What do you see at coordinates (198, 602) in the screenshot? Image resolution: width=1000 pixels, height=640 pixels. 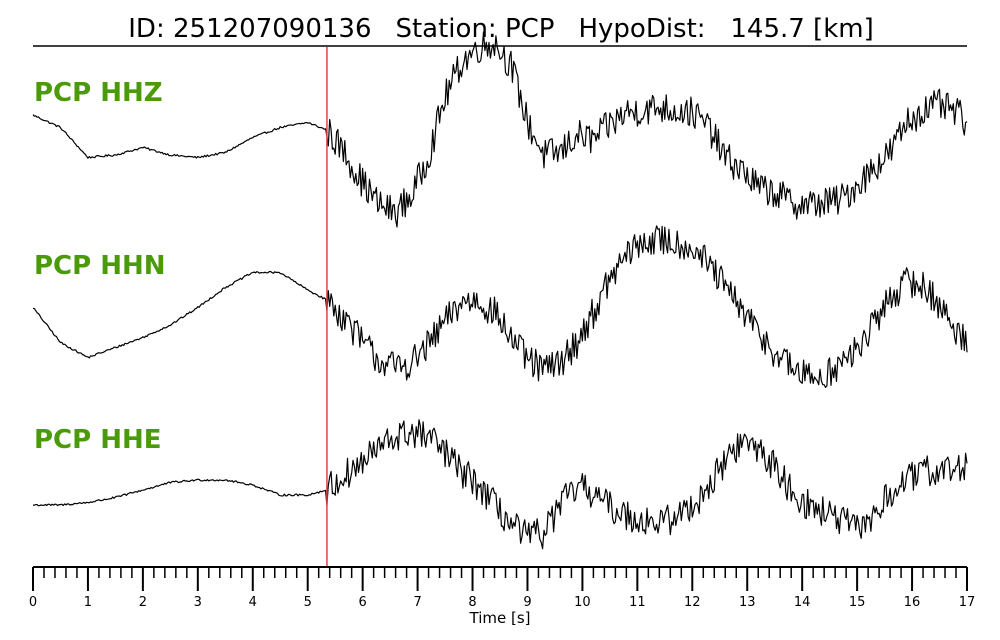 I see `x-tick-label: 3` at bounding box center [198, 602].